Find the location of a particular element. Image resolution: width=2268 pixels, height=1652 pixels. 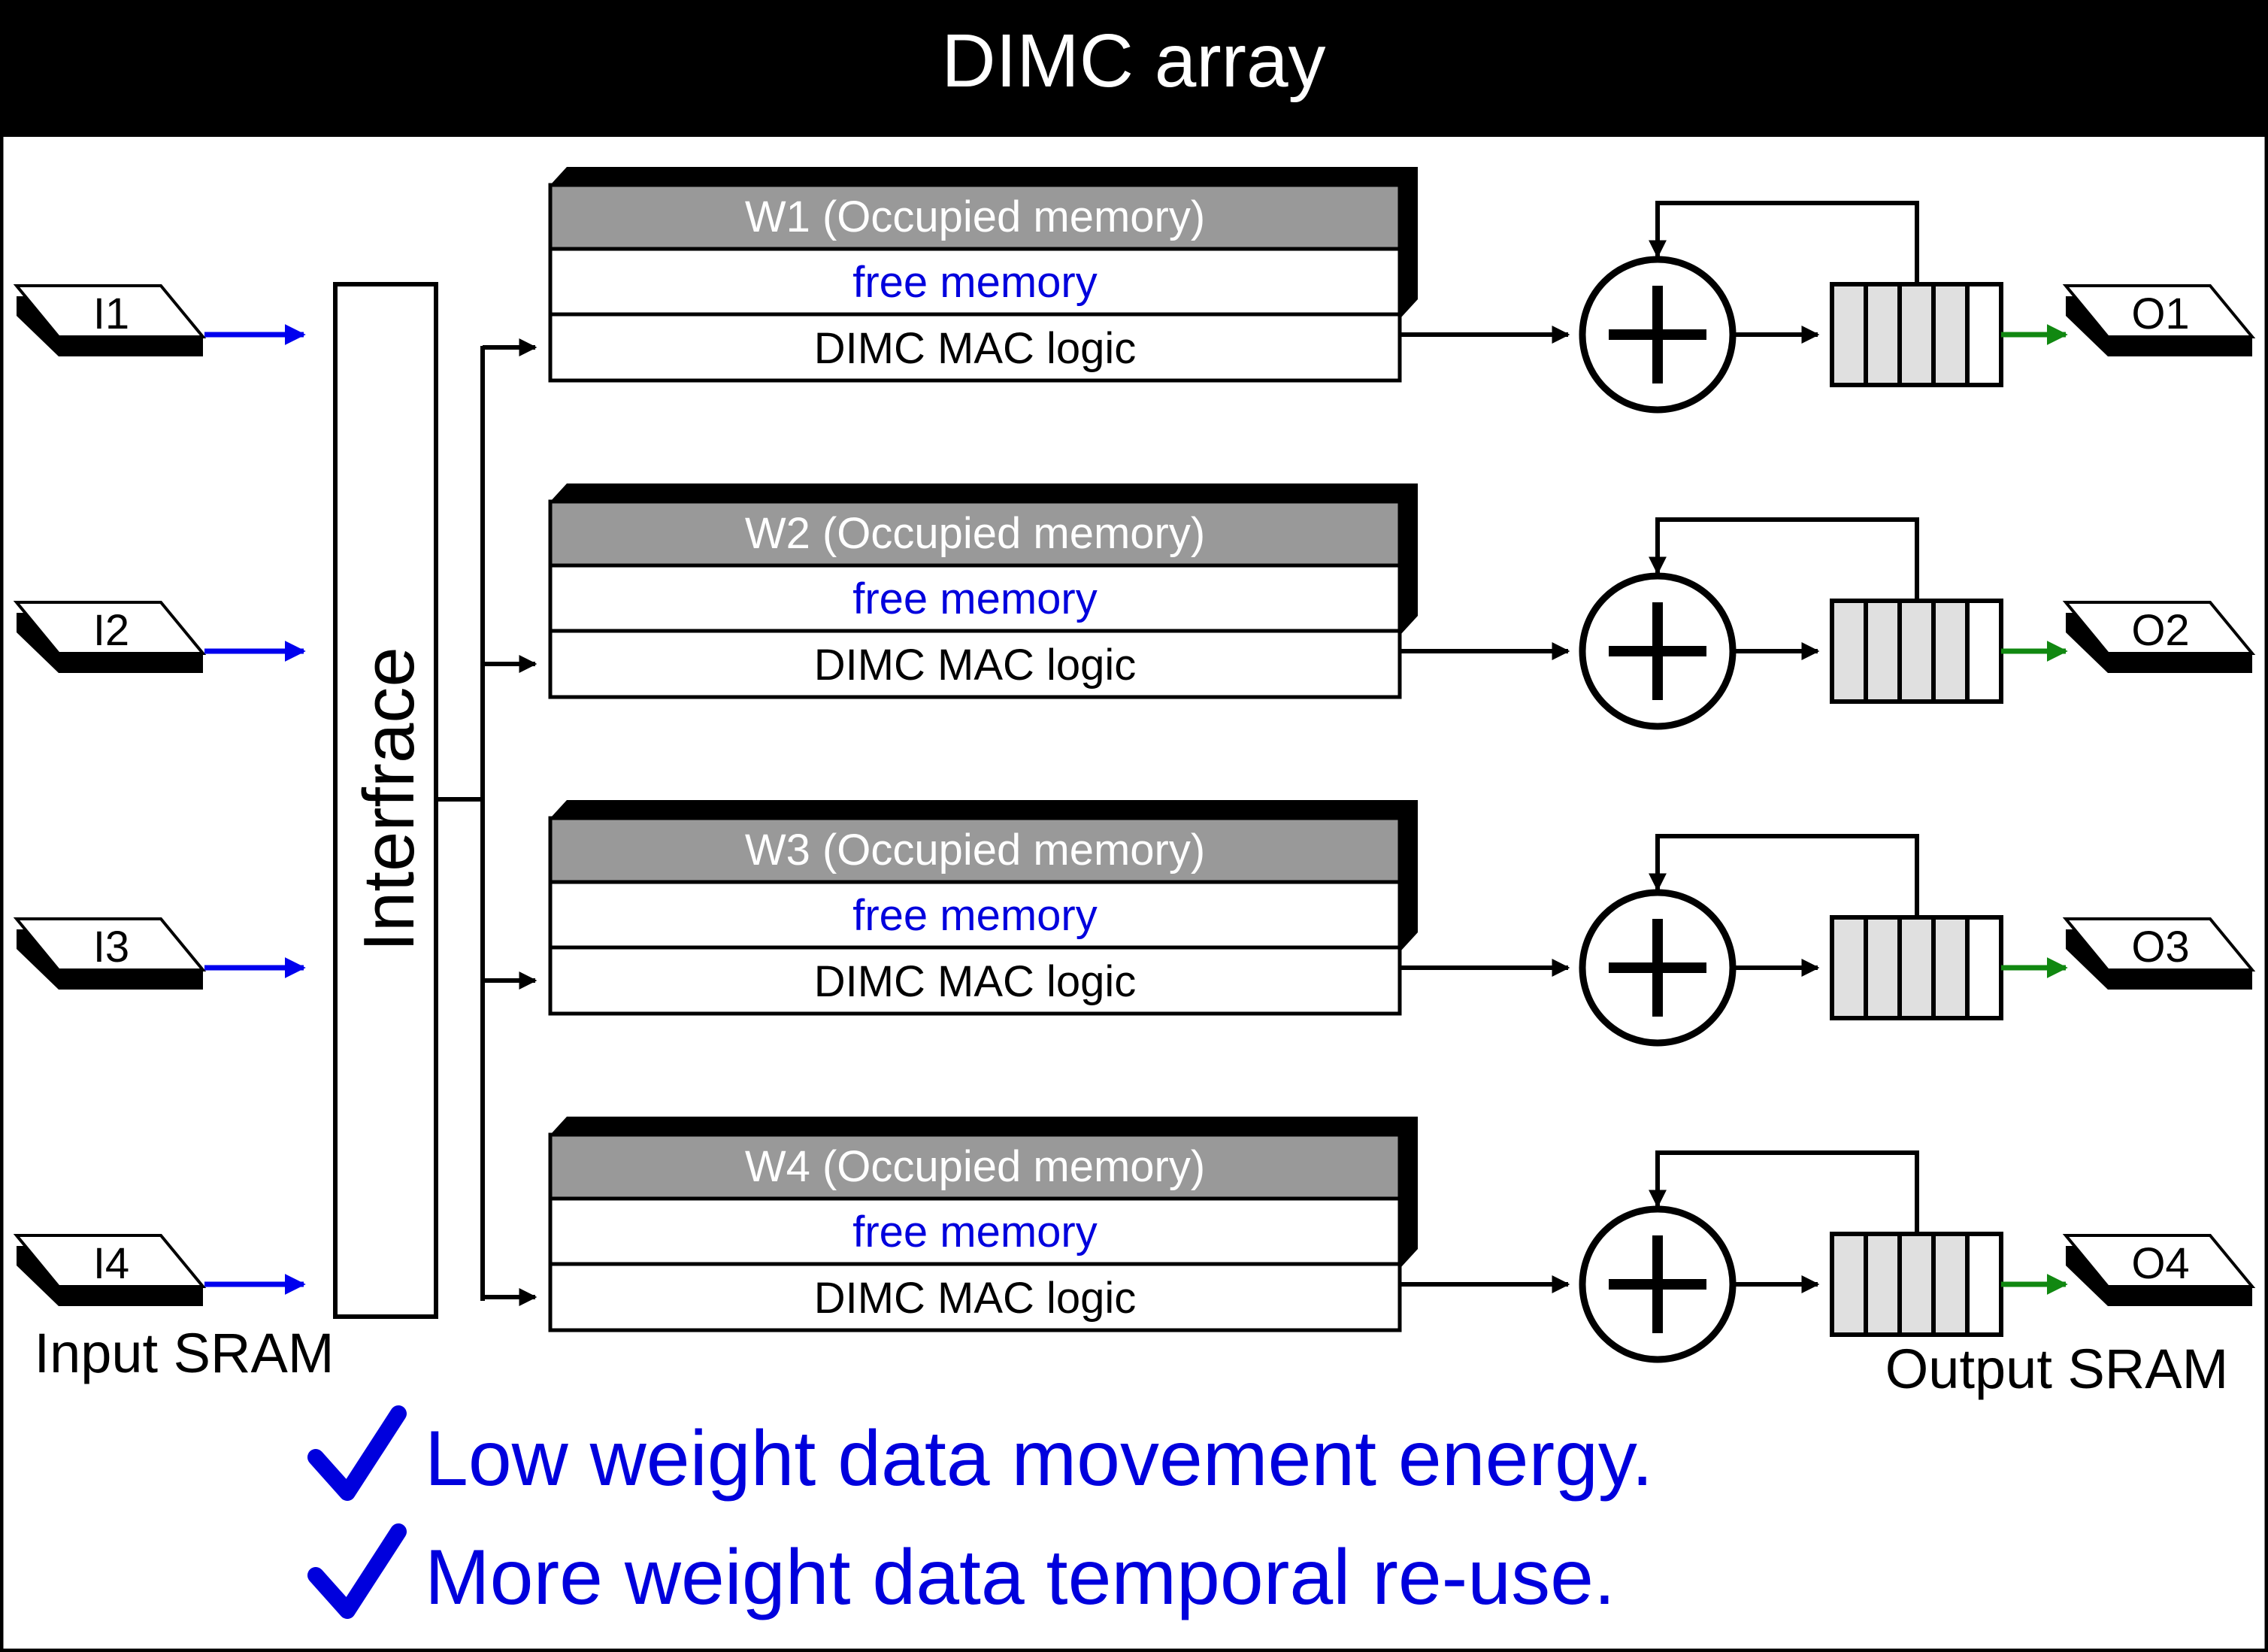

input-sram: I1 I2 I3 I4 is located at coordinates (159, 795).